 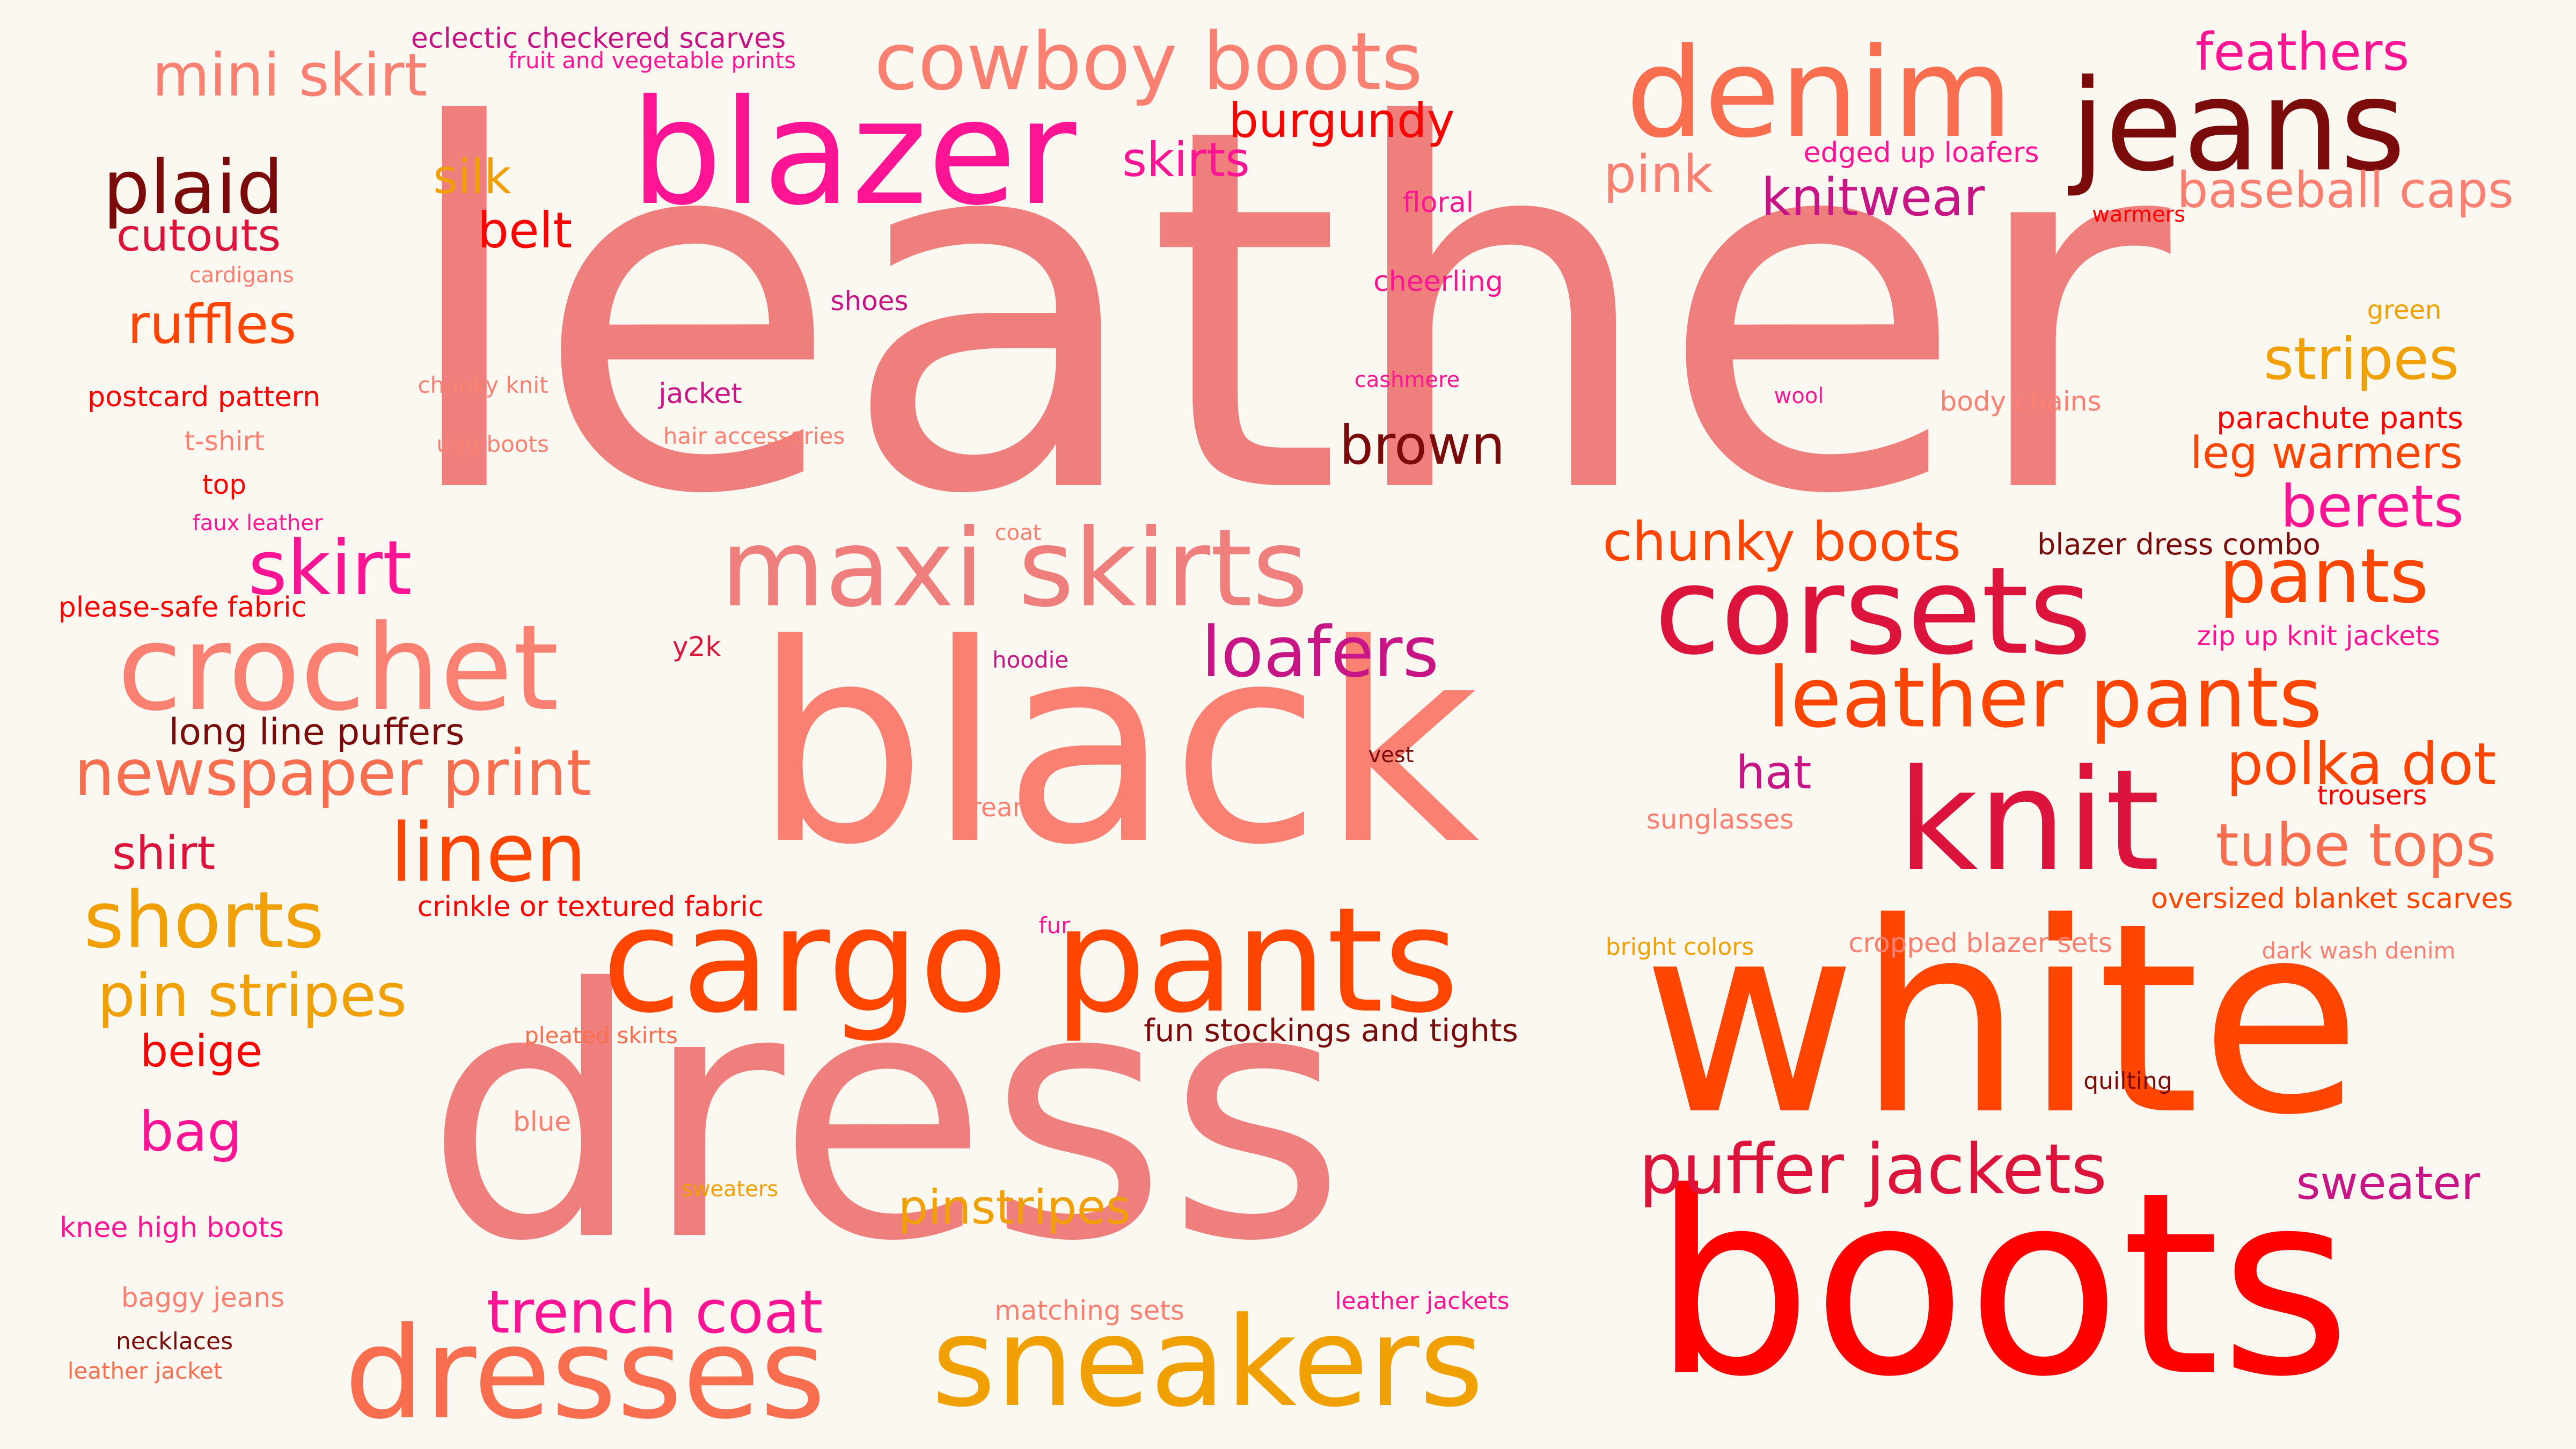 What do you see at coordinates (182, 607) in the screenshot?
I see `word: please-safe fabric` at bounding box center [182, 607].